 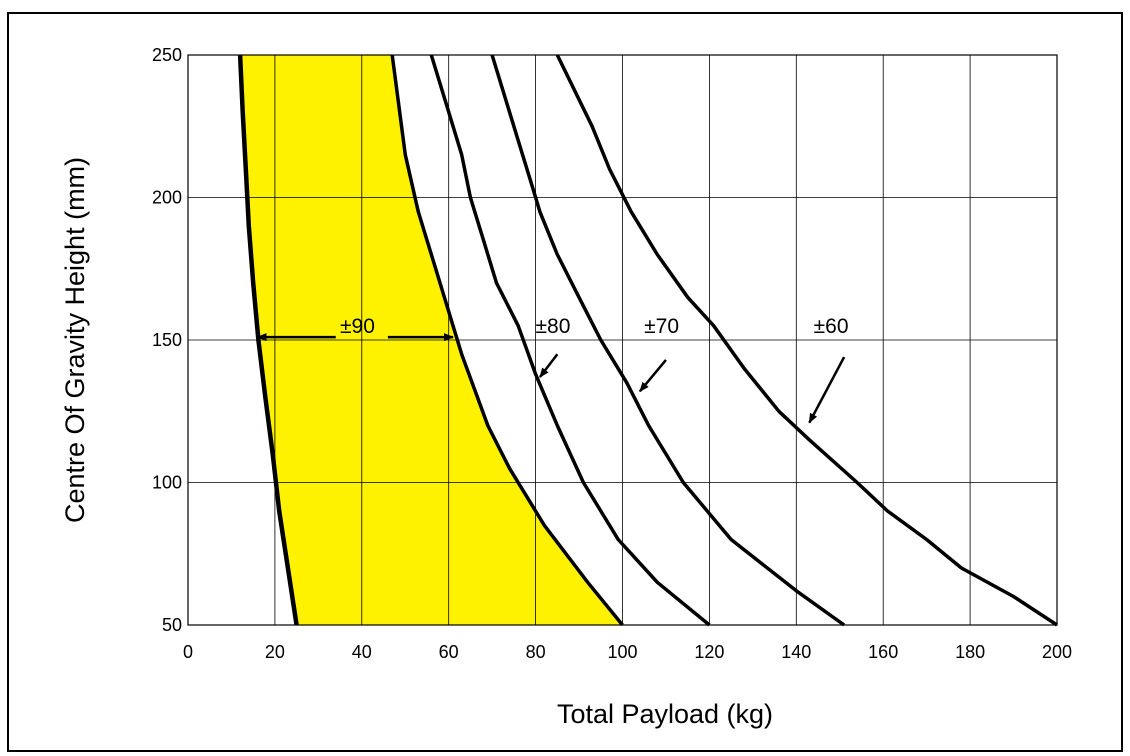 I want to click on annotation-label: ±80, so click(x=553, y=326).